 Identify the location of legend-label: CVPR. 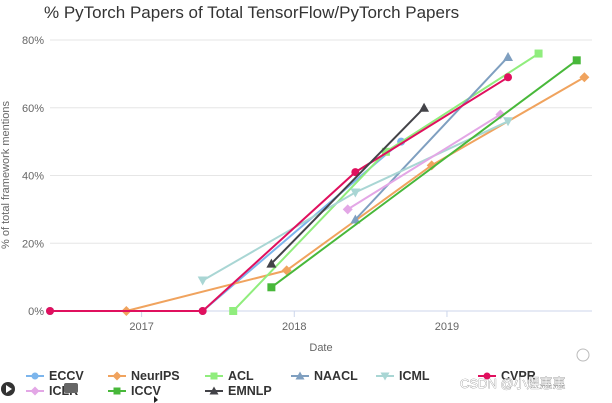
(518, 376).